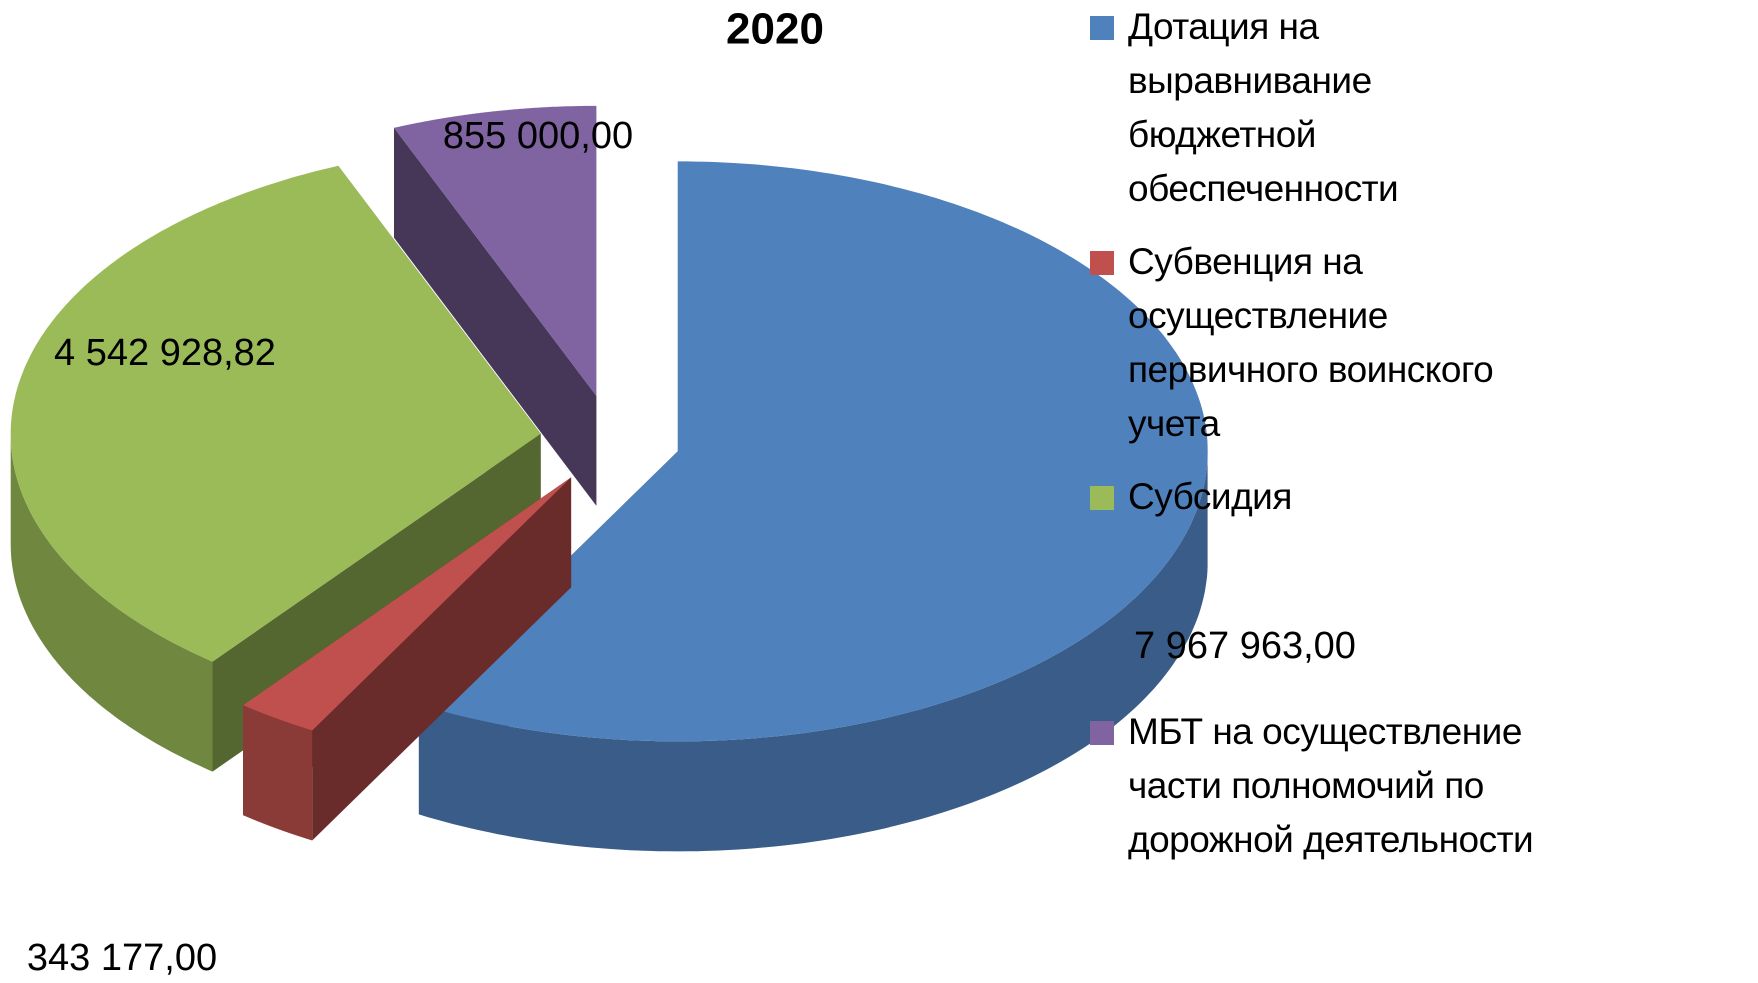  Describe the element at coordinates (165, 353) in the screenshot. I see `data-label: 4 542 928,82` at that location.